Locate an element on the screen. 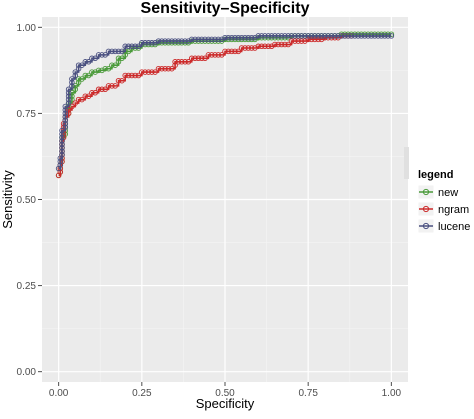  x-tick-label: 0.00 is located at coordinates (59, 393).